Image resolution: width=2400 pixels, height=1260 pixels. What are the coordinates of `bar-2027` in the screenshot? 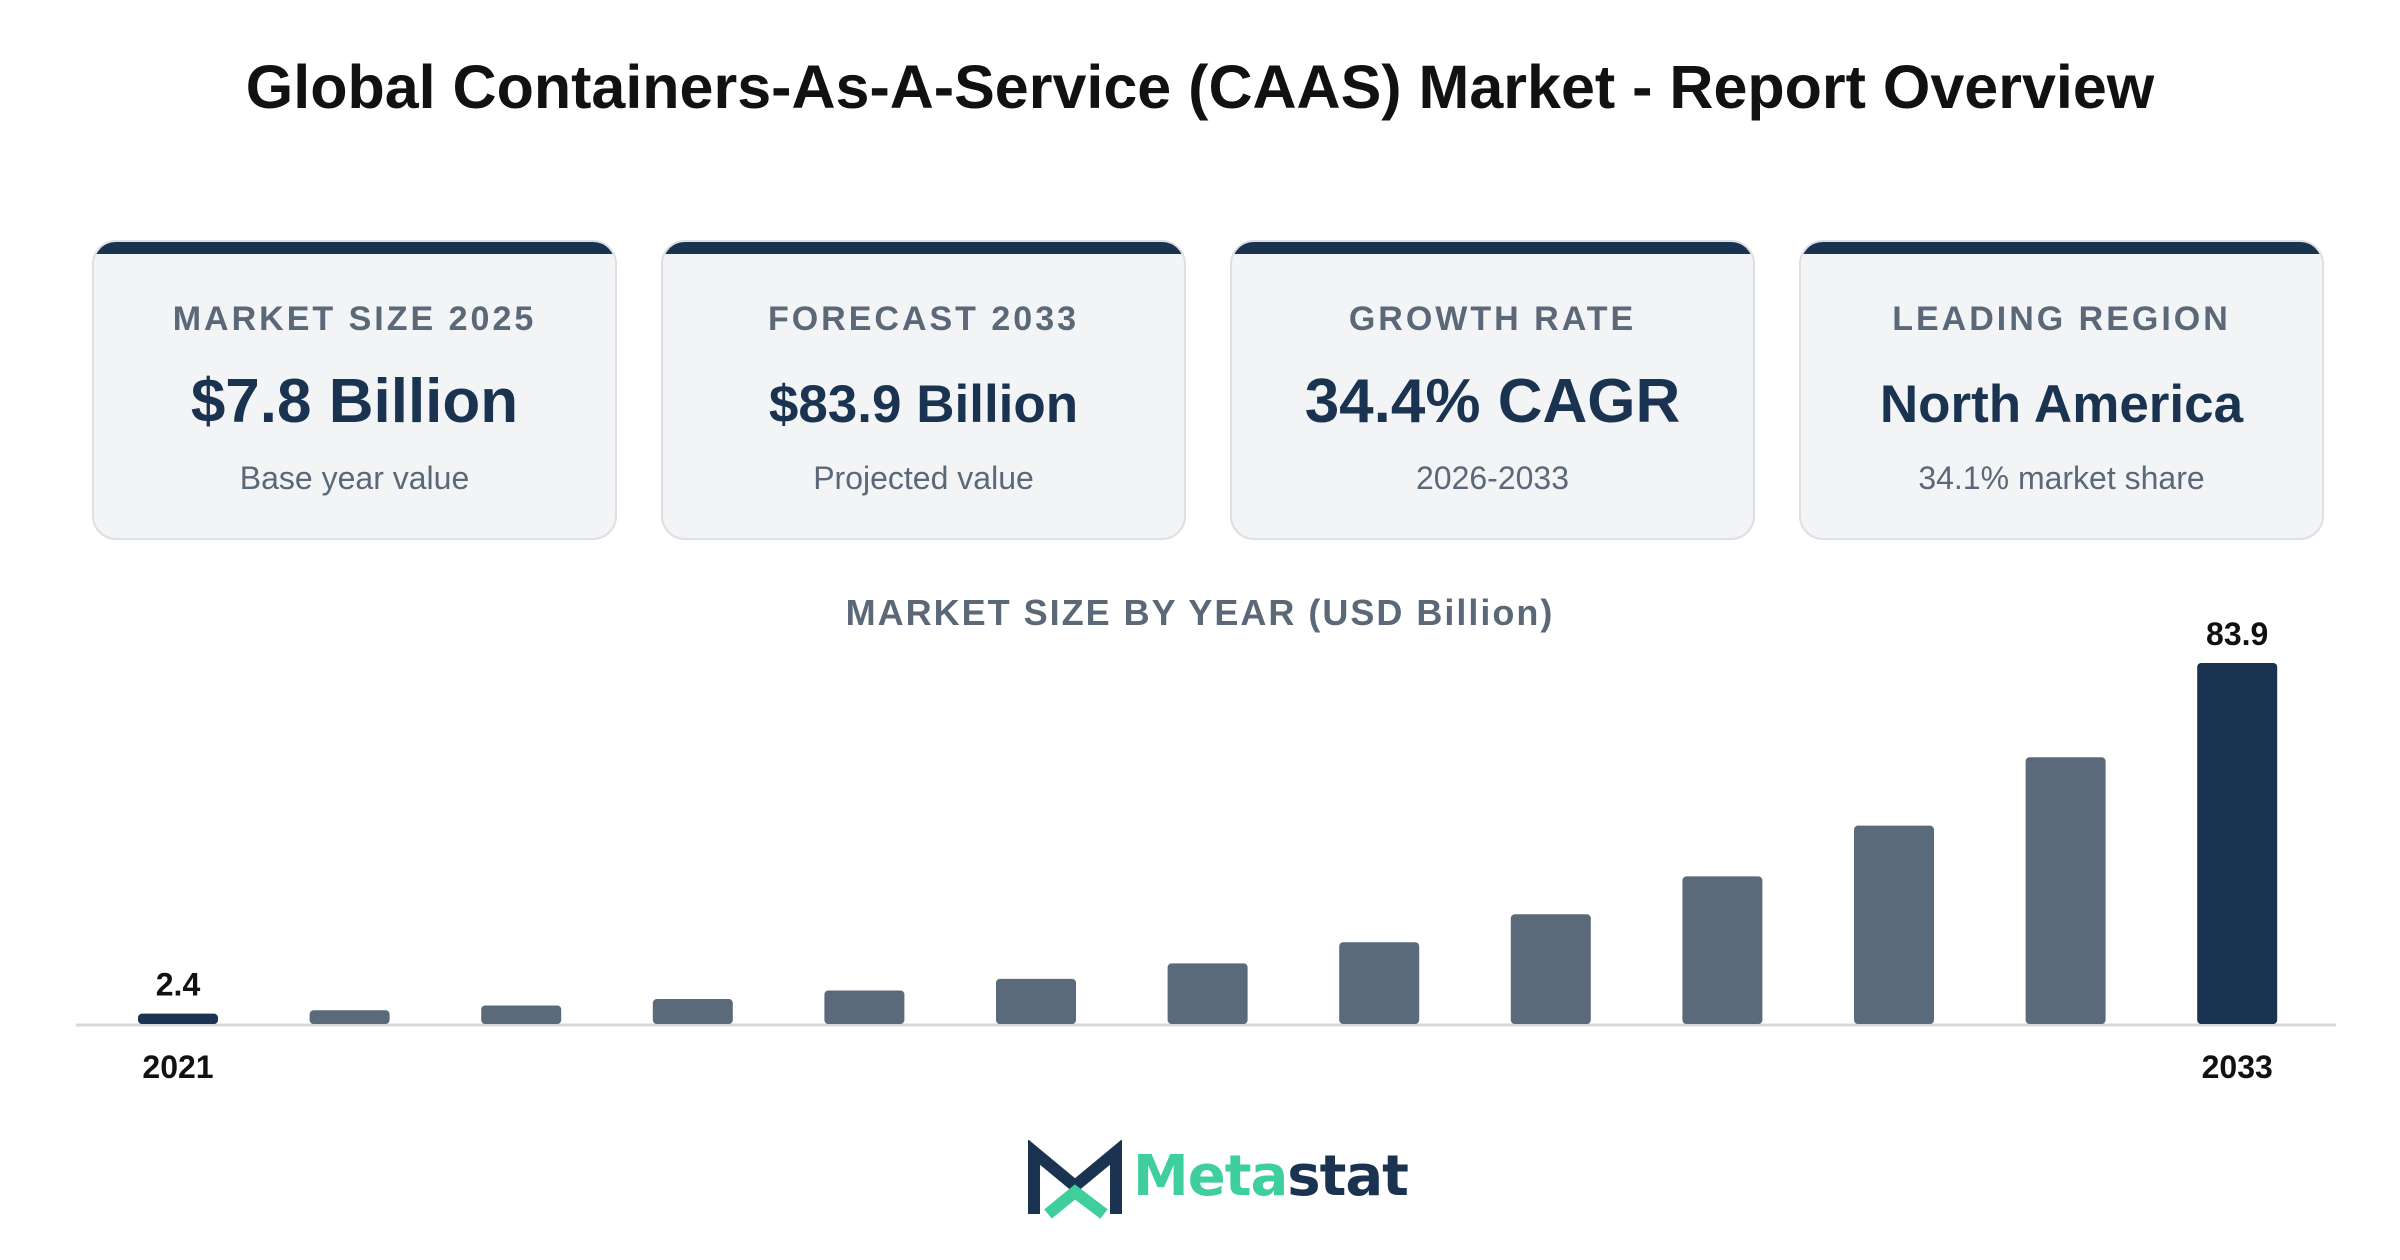 It's located at (1207, 993).